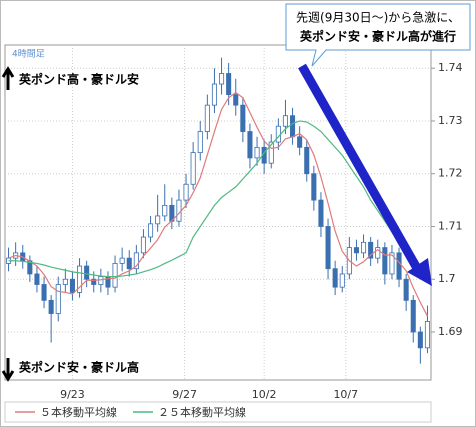  I want to click on y-tick-label: 1.69, so click(450, 331).